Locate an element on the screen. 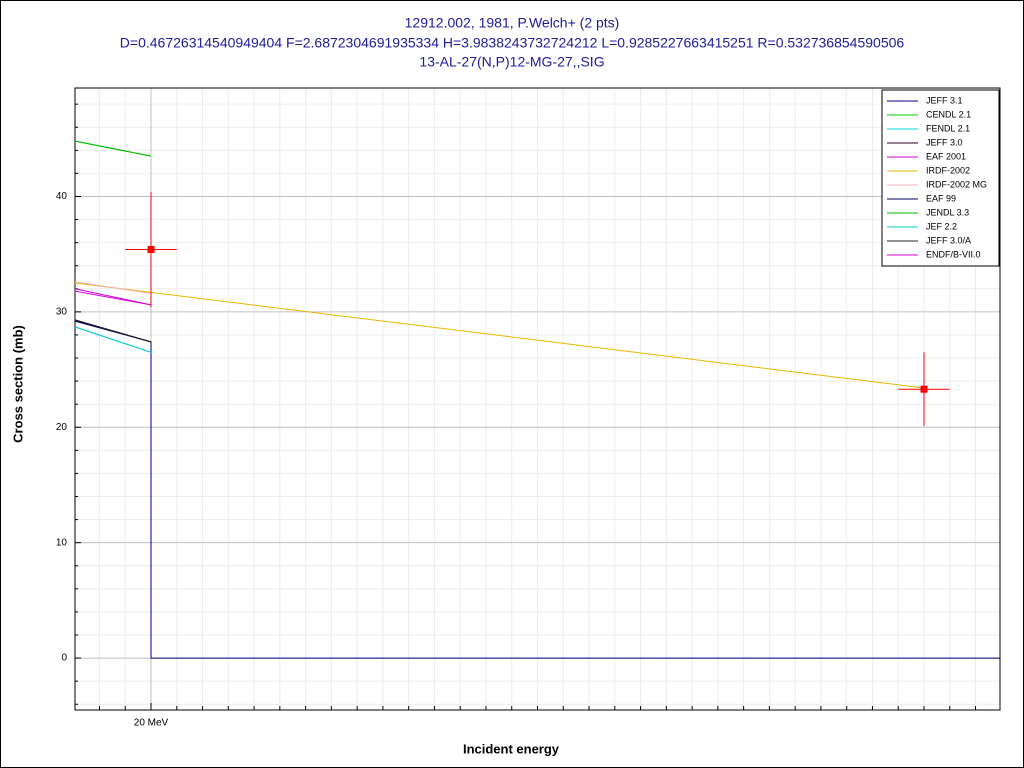  legend-label: IRDF-2002 MG is located at coordinates (956, 184).